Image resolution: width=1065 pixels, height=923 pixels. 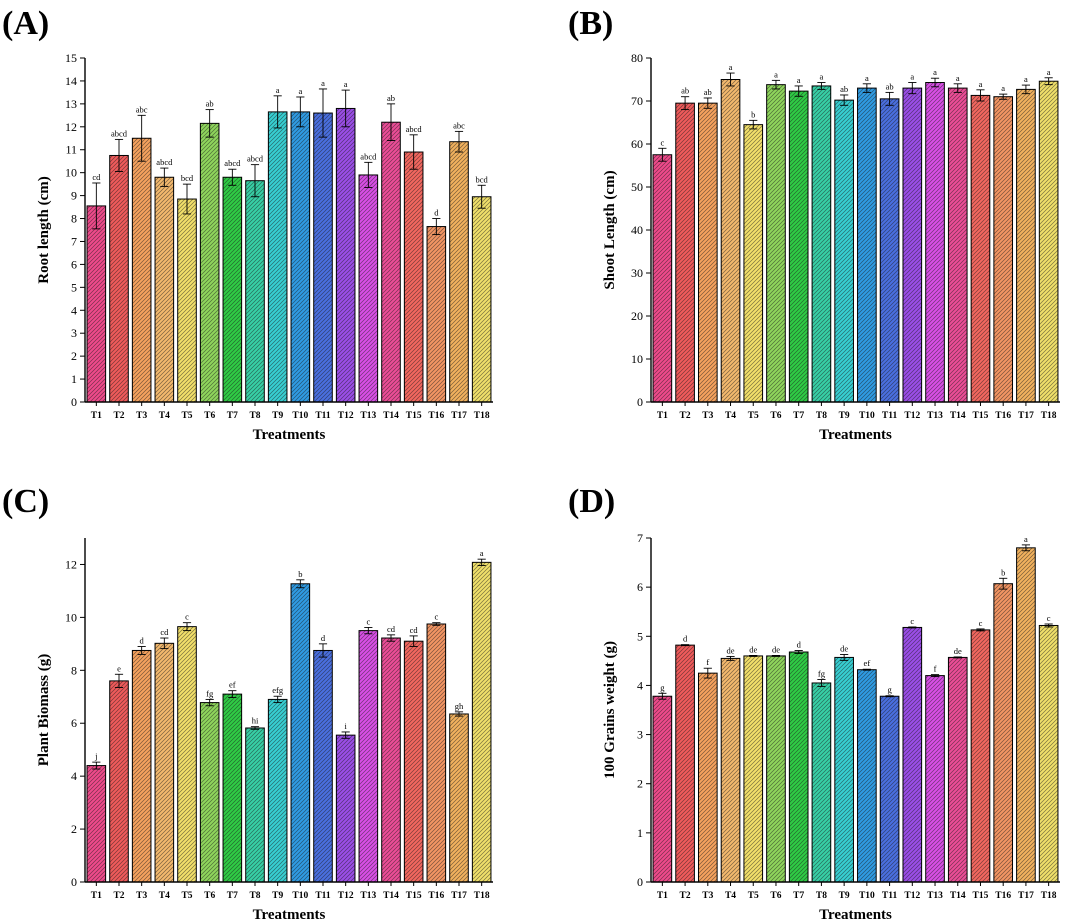 What do you see at coordinates (391, 262) in the screenshot?
I see `bar-t14` at bounding box center [391, 262].